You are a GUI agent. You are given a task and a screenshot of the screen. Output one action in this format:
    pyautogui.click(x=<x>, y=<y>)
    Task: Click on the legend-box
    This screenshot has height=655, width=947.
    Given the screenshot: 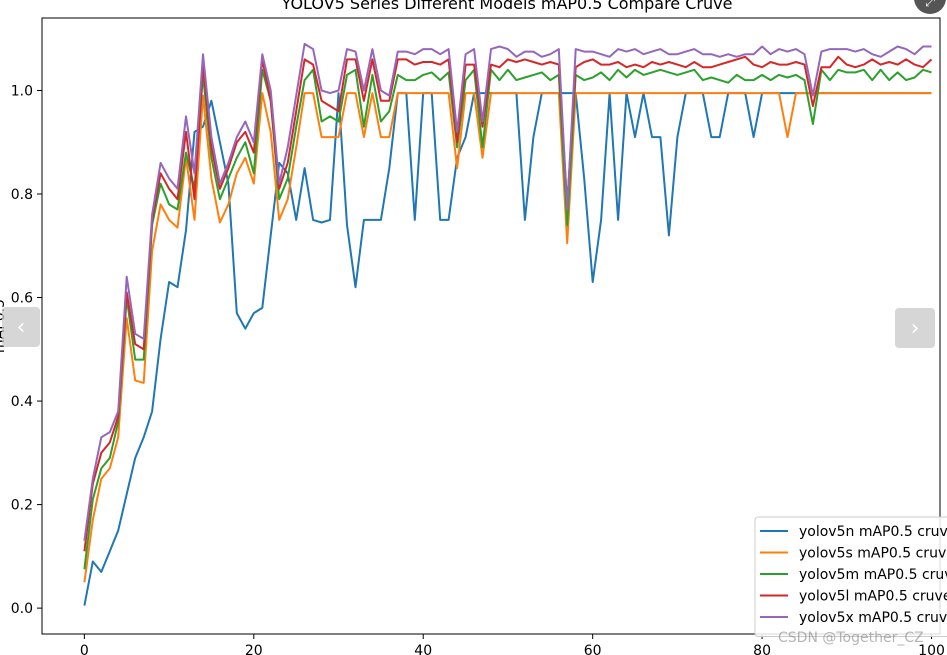 What is the action you would take?
    pyautogui.click(x=850, y=576)
    